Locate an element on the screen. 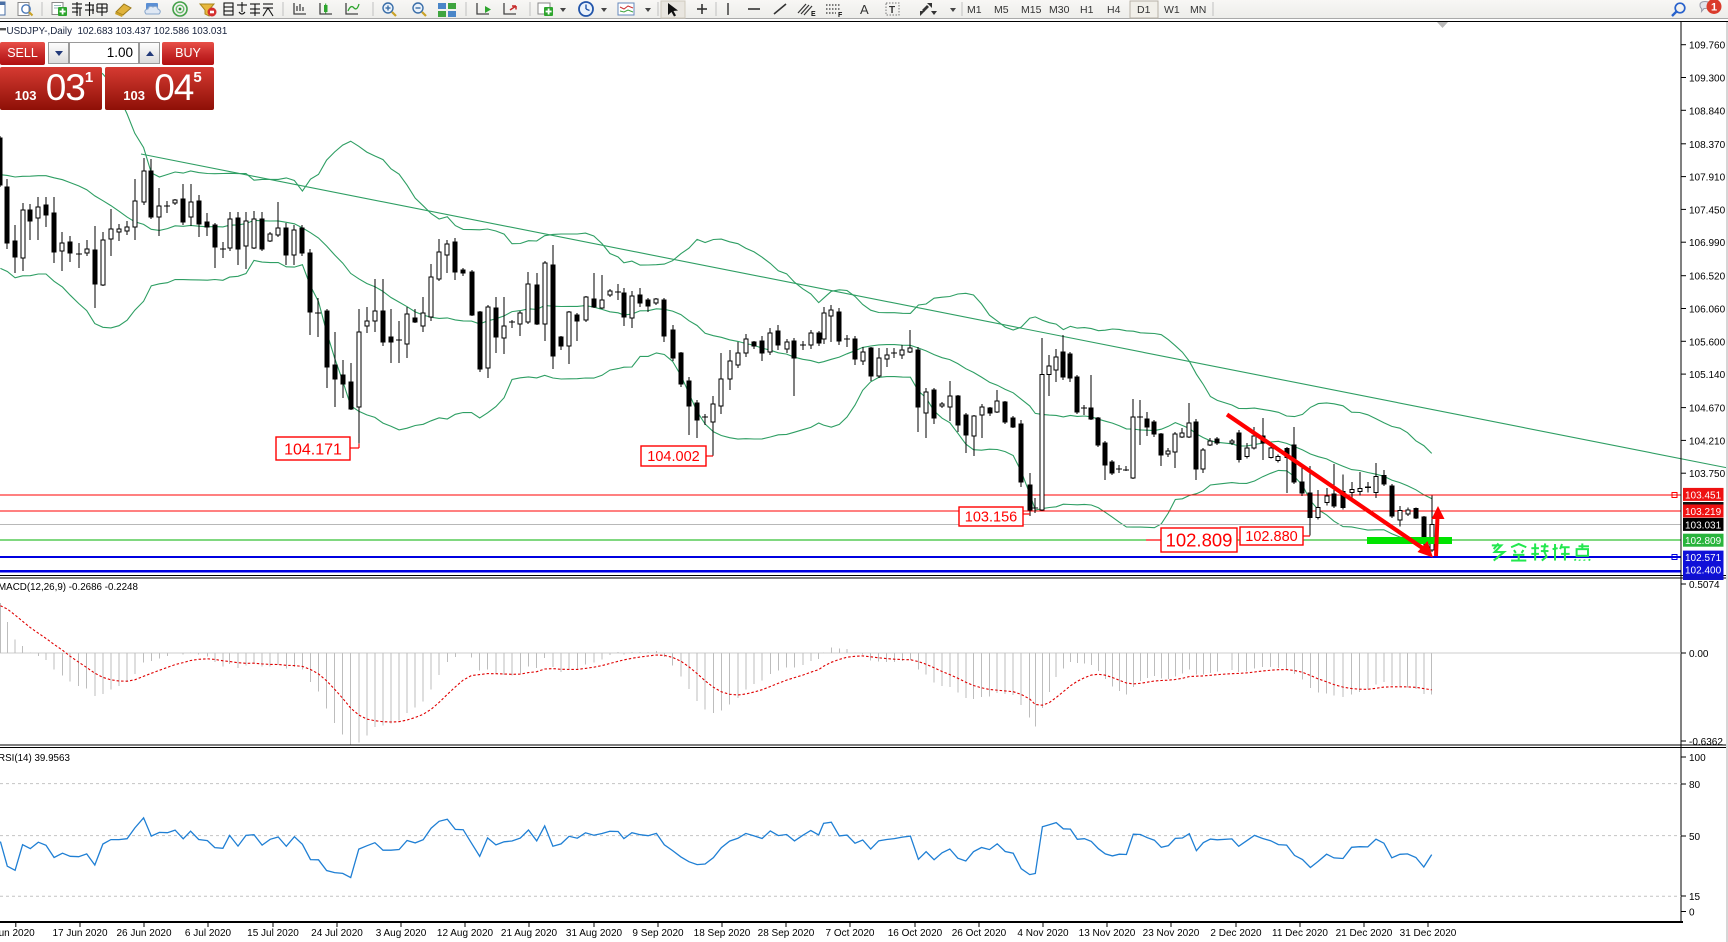  svg-text: 6 Jul 2020 is located at coordinates (208, 933).